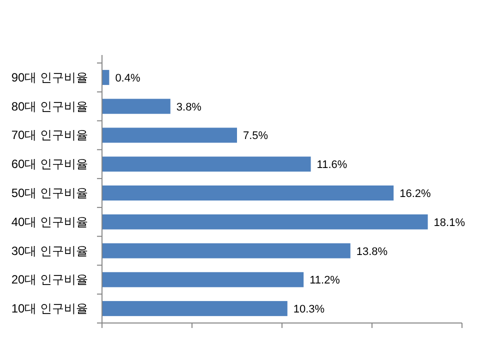 The height and width of the screenshot is (338, 481). I want to click on y-tick-label: 90대 인구비율, so click(49, 77).